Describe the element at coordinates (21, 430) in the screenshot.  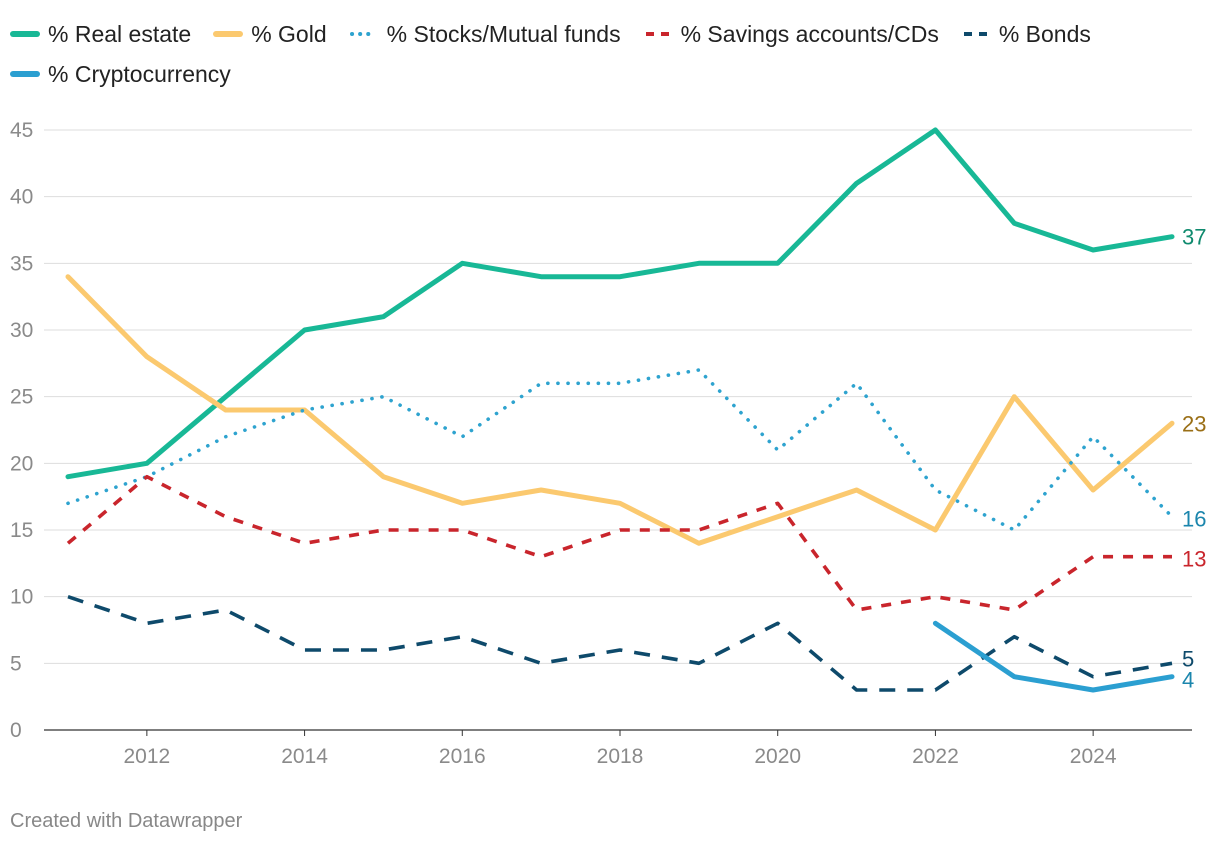
I see `y-axis-ticks: 0 5 10 15 20 25 30 35 40 45` at that location.